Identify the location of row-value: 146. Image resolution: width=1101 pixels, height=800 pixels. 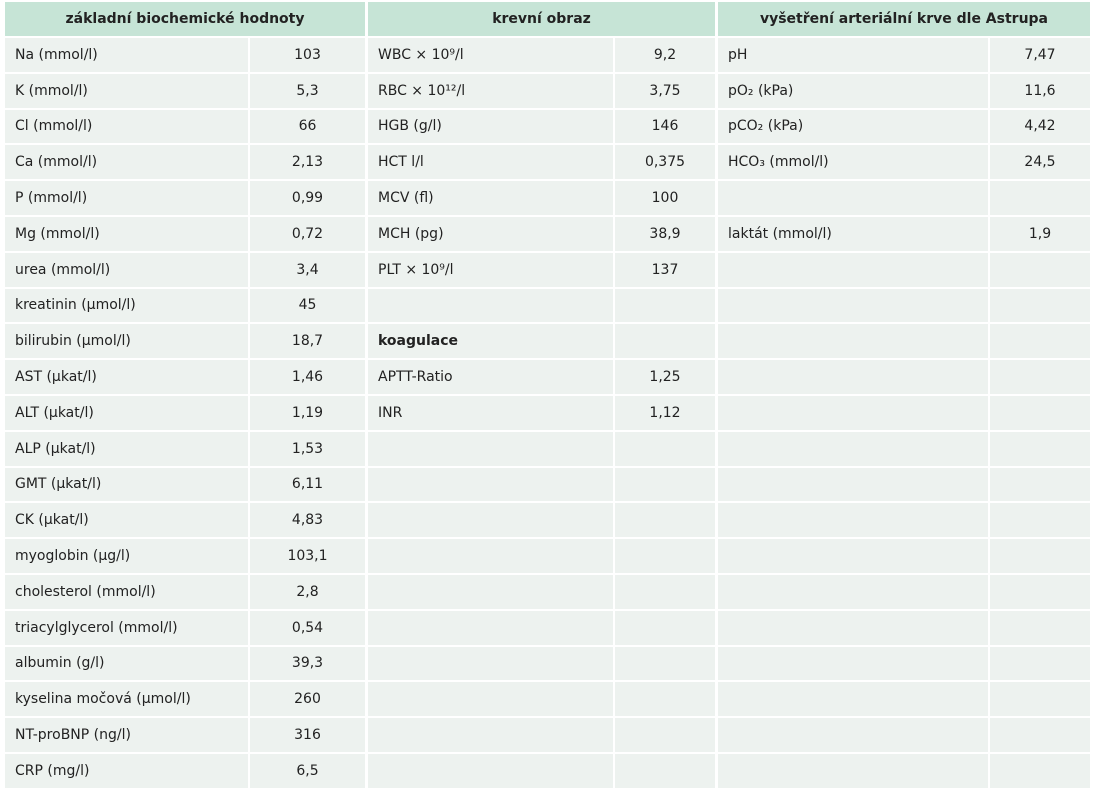
(665, 126).